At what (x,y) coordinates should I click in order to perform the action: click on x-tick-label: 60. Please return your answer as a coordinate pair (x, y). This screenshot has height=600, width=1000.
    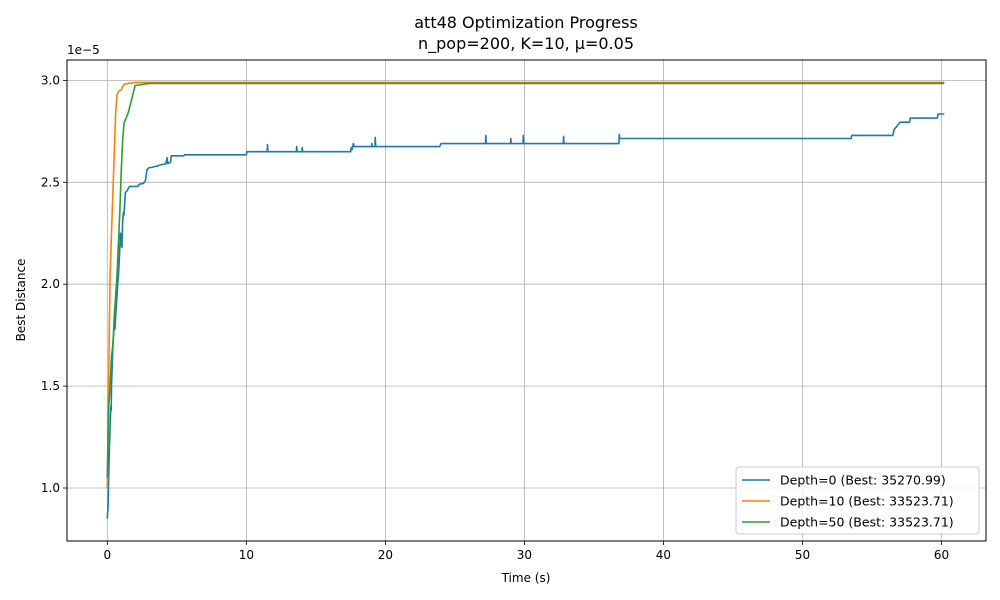
    Looking at the image, I should click on (941, 555).